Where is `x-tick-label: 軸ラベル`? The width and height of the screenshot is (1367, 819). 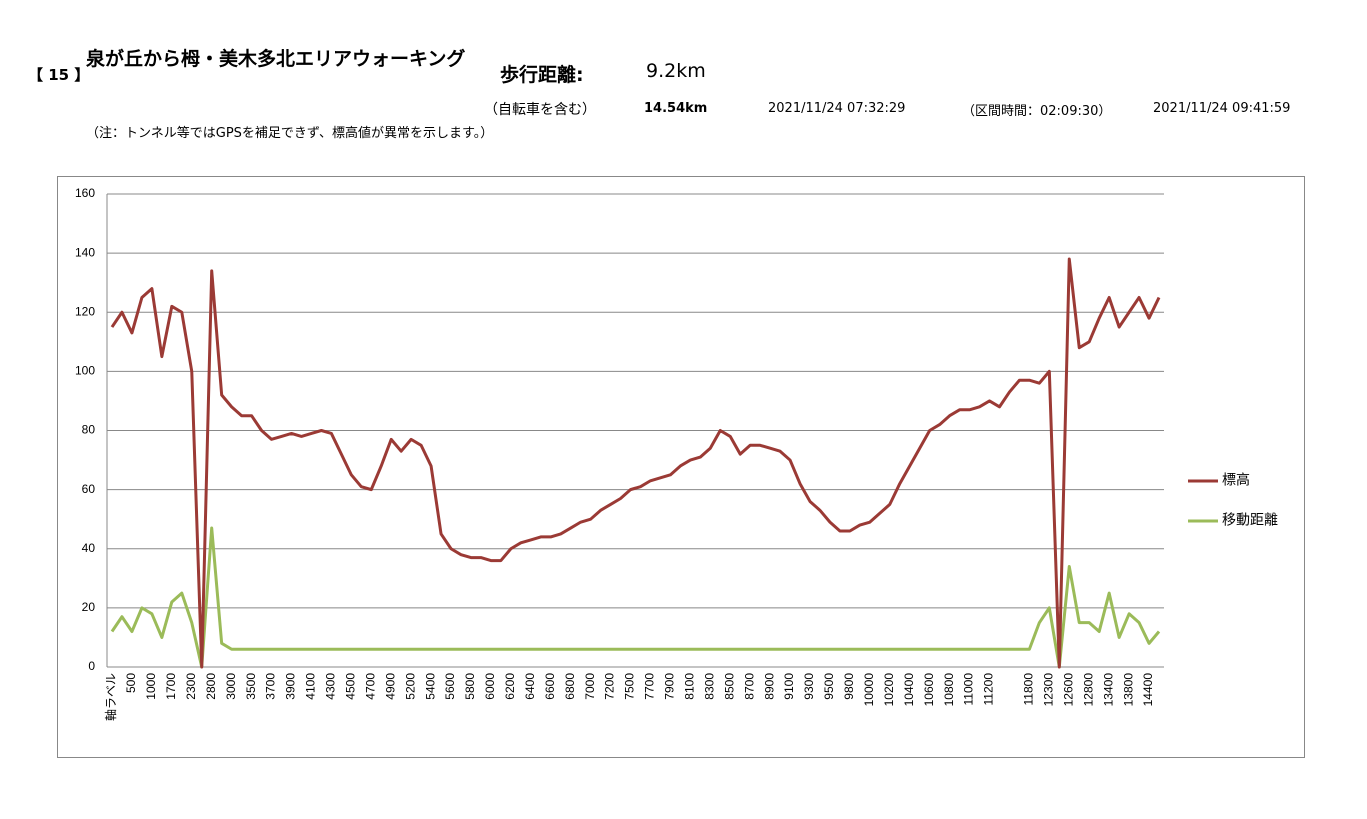 x-tick-label: 軸ラベル is located at coordinates (111, 697).